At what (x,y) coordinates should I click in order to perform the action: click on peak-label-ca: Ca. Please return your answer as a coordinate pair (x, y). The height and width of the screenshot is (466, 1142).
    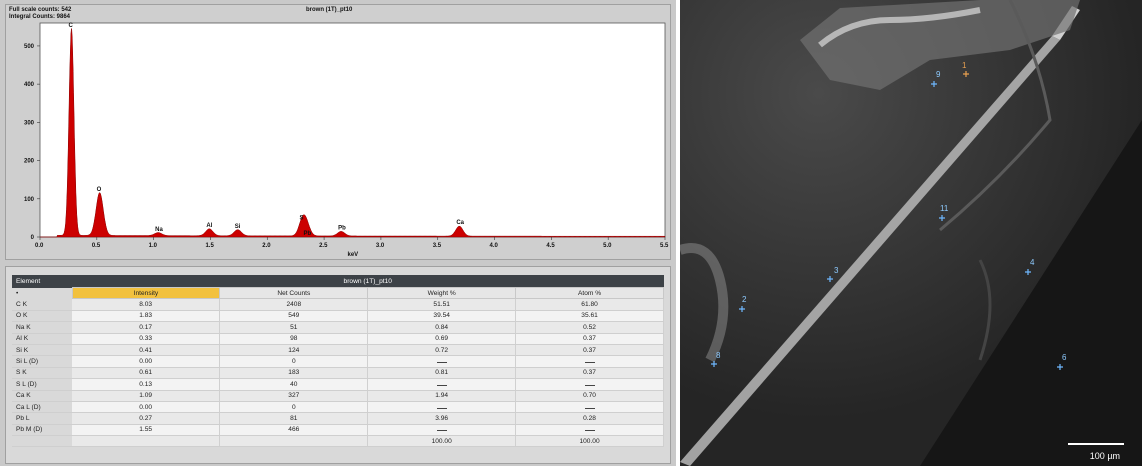
    Looking at the image, I should click on (460, 223).